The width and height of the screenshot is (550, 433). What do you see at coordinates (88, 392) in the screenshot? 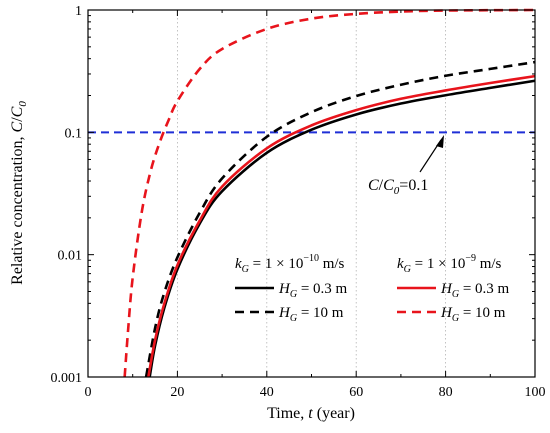
I see `x-tick-label: 0` at bounding box center [88, 392].